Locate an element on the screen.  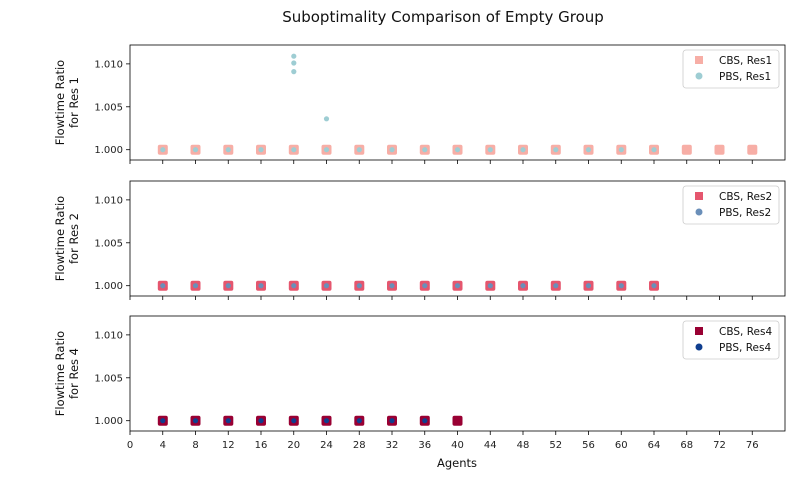
x-tick-label: 48 is located at coordinates (523, 445).